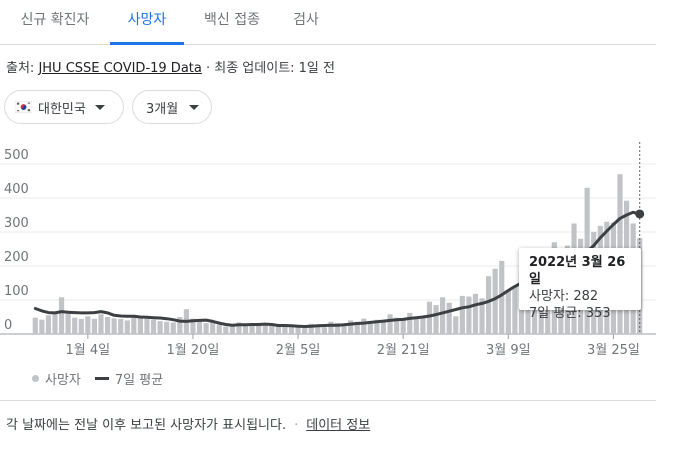 This screenshot has width=696, height=451. What do you see at coordinates (147, 43) in the screenshot?
I see `active-tab-indicator` at bounding box center [147, 43].